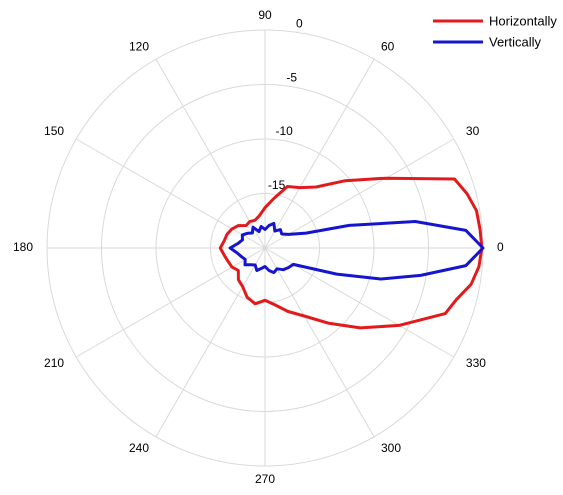 This screenshot has height=495, width=563. I want to click on theta-tick-label: 60, so click(388, 46).